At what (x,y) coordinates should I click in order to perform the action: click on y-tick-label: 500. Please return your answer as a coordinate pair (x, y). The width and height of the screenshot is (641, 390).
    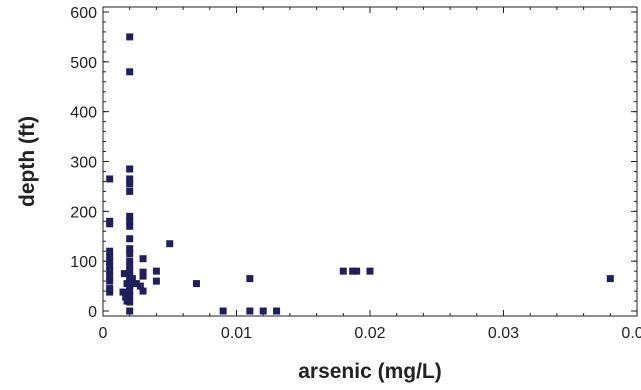
    Looking at the image, I should click on (83, 63).